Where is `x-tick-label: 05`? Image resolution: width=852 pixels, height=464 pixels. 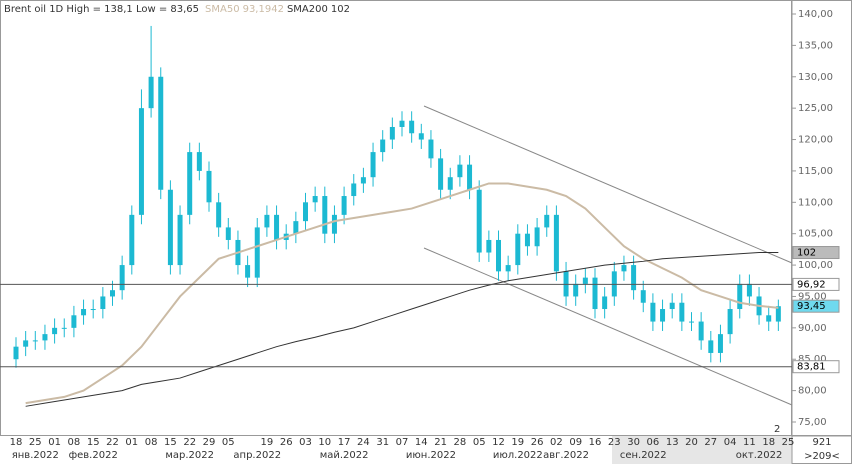 x-tick-label: 05 is located at coordinates (479, 442).